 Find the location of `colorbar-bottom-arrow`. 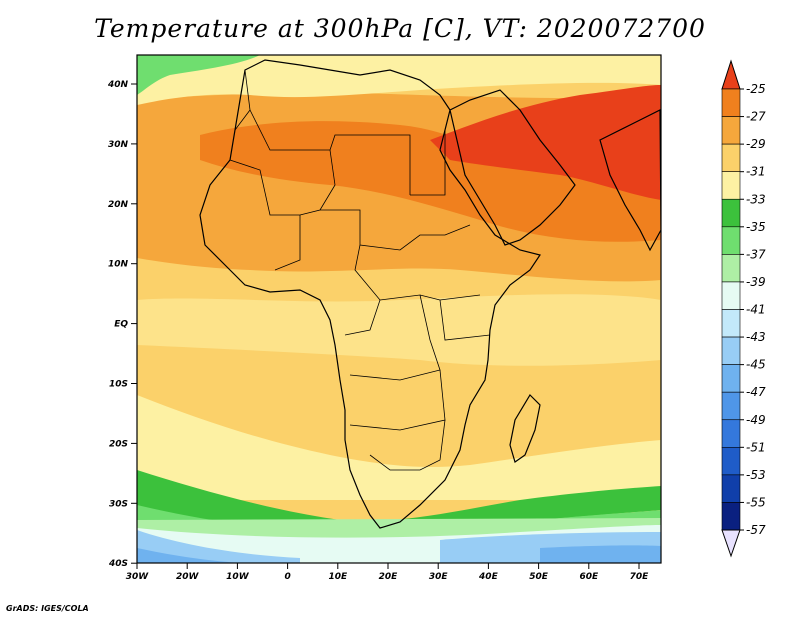

colorbar-bottom-arrow is located at coordinates (731, 543).